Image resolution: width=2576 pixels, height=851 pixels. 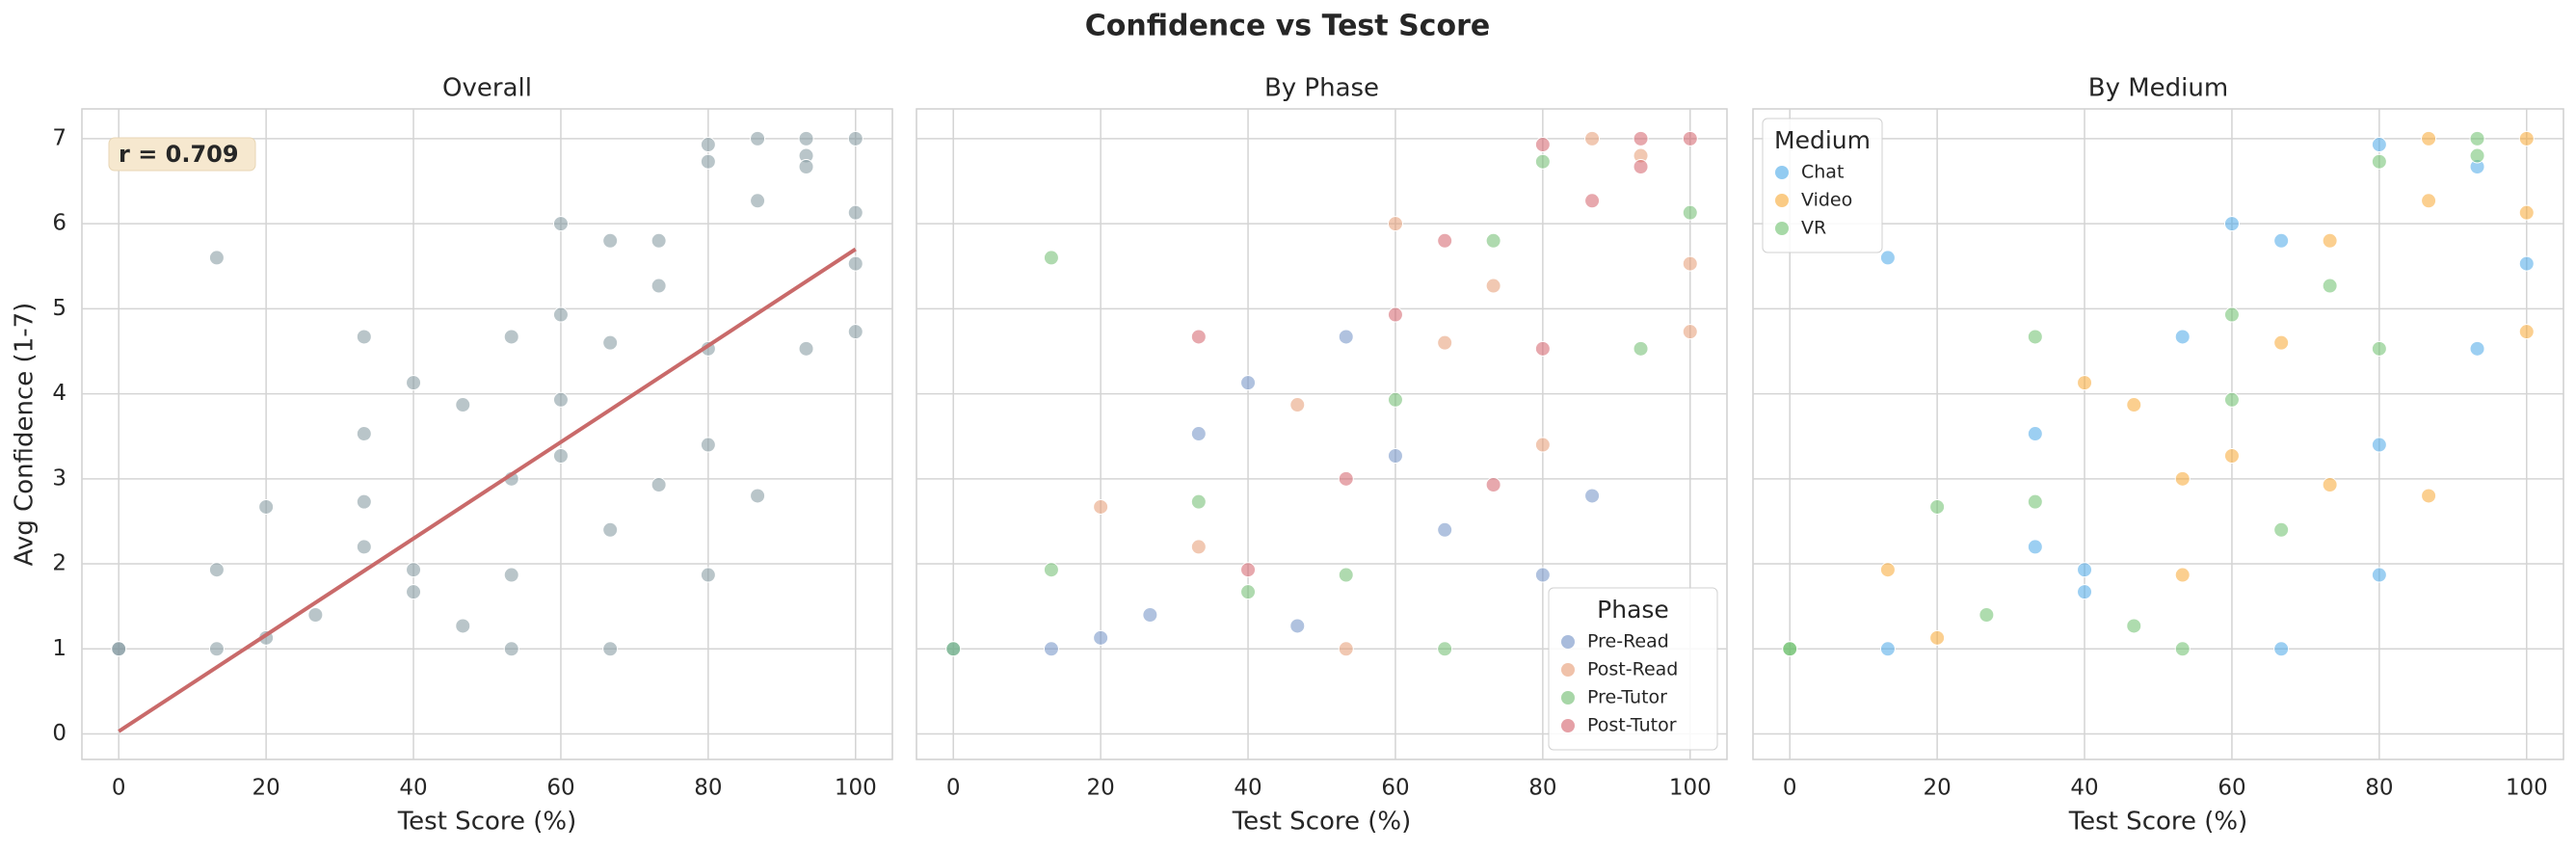 What do you see at coordinates (1632, 670) in the screenshot?
I see `legend-label: Post-Read` at bounding box center [1632, 670].